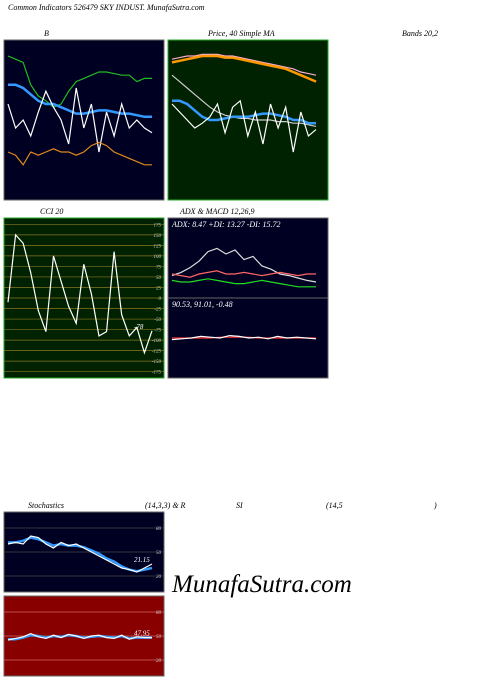  Describe the element at coordinates (435, 505) in the screenshot. I see `mid-label: )` at that location.